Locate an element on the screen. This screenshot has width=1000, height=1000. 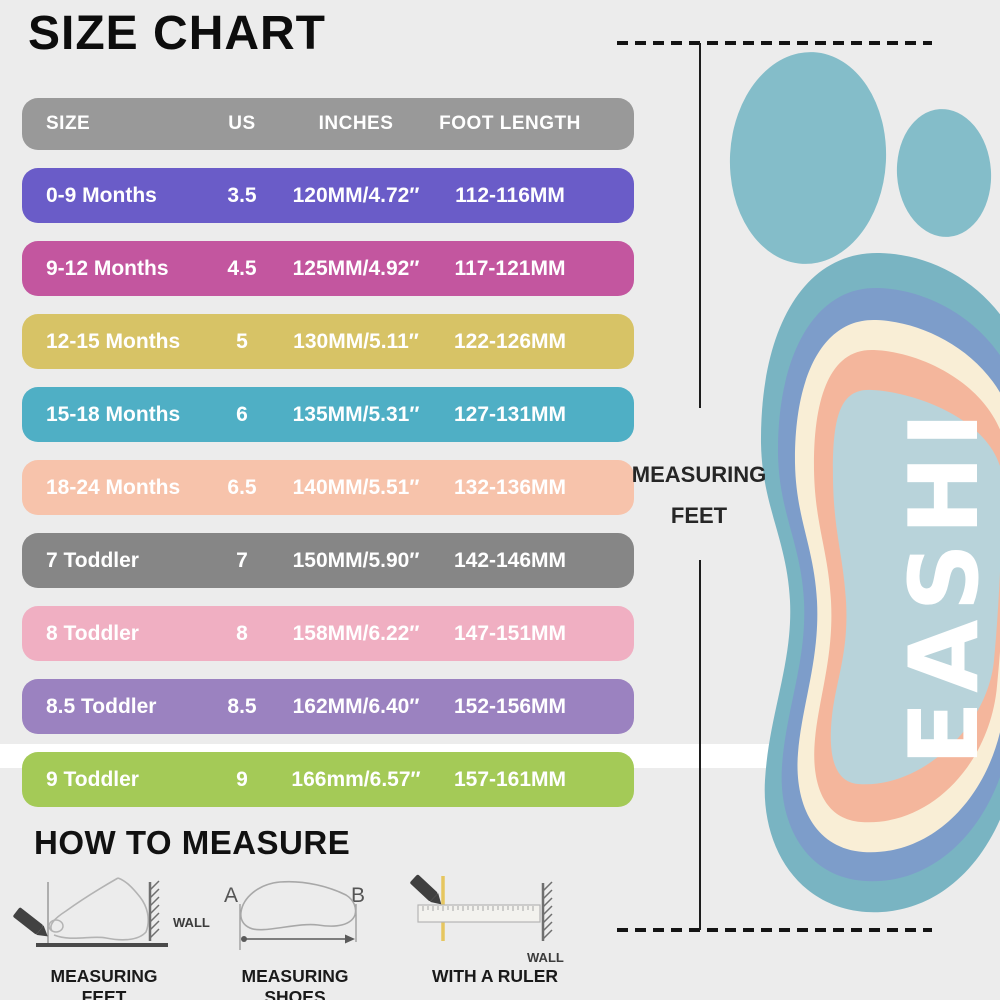
measuring-feet-label-line1: MEASURING is located at coordinates (699, 474).